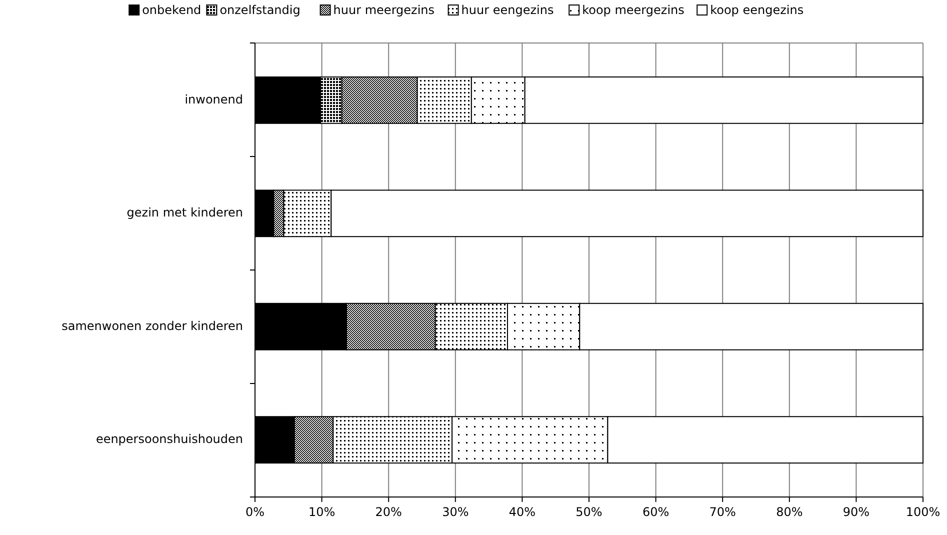  Describe the element at coordinates (923, 512) in the screenshot. I see `x-tick-label: 100%` at that location.